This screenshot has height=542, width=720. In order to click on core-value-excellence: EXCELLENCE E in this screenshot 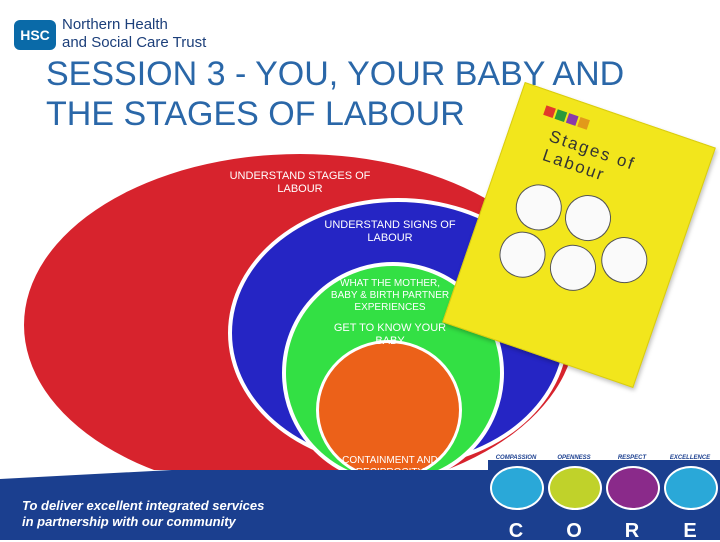, I will do `click(691, 498)`.